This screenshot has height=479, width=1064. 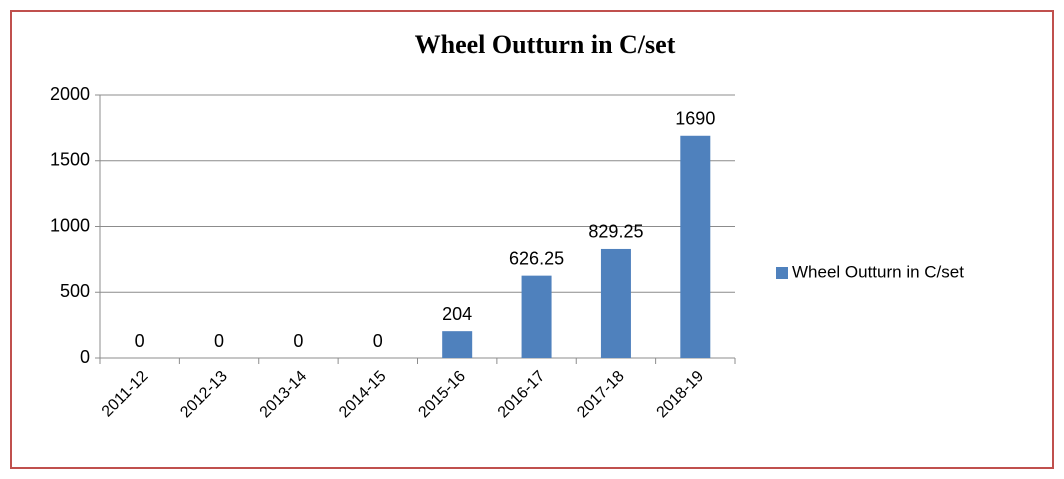 What do you see at coordinates (545, 44) in the screenshot?
I see `chart-title: Wheel Outturn in C/set` at bounding box center [545, 44].